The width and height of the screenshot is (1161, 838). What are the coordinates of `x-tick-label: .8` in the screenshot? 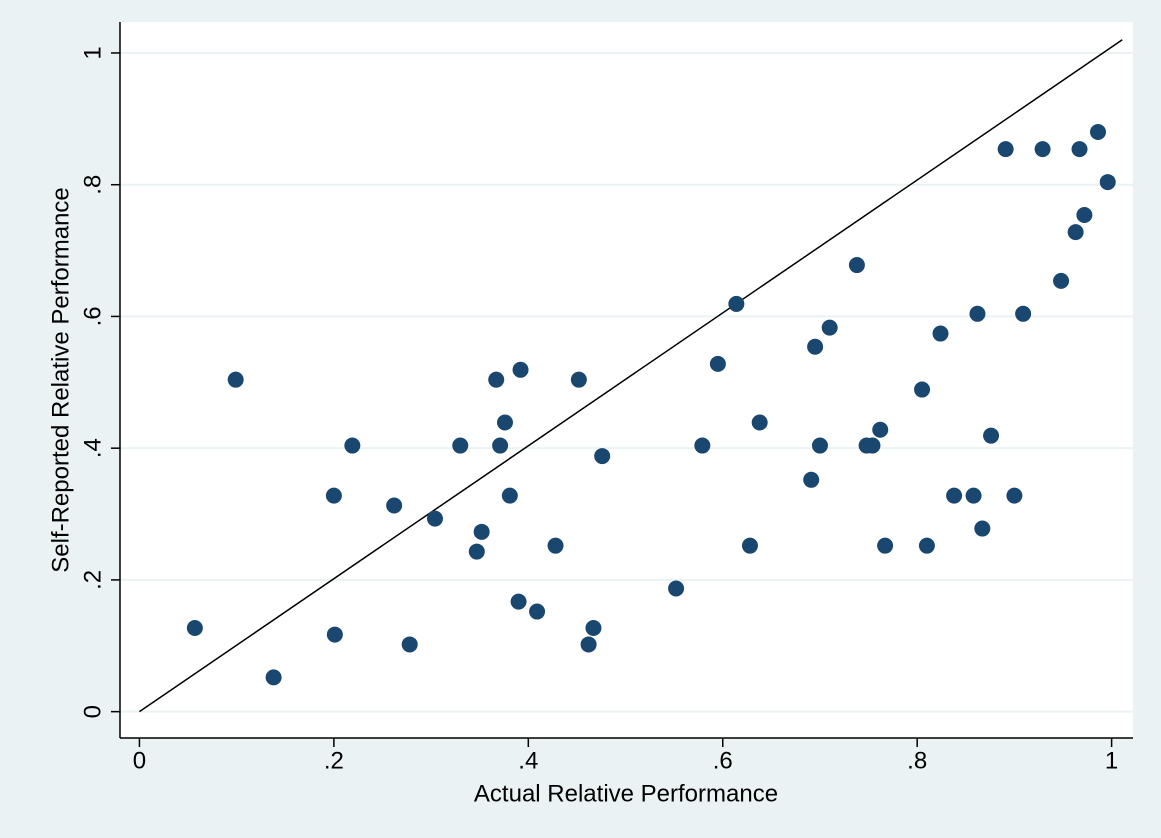 It's located at (917, 760).